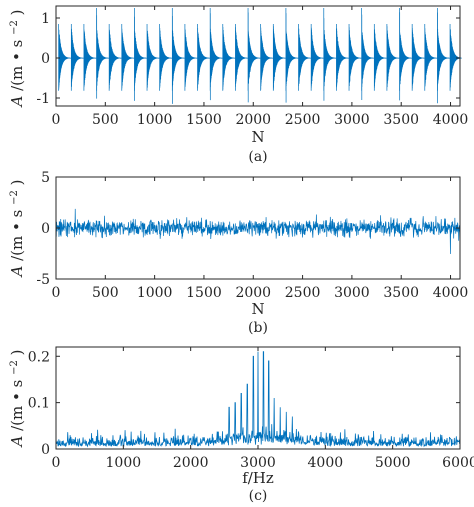 The image size is (474, 507). What do you see at coordinates (451, 293) in the screenshot?
I see `panel-b-x-tick-label: 4000` at bounding box center [451, 293].